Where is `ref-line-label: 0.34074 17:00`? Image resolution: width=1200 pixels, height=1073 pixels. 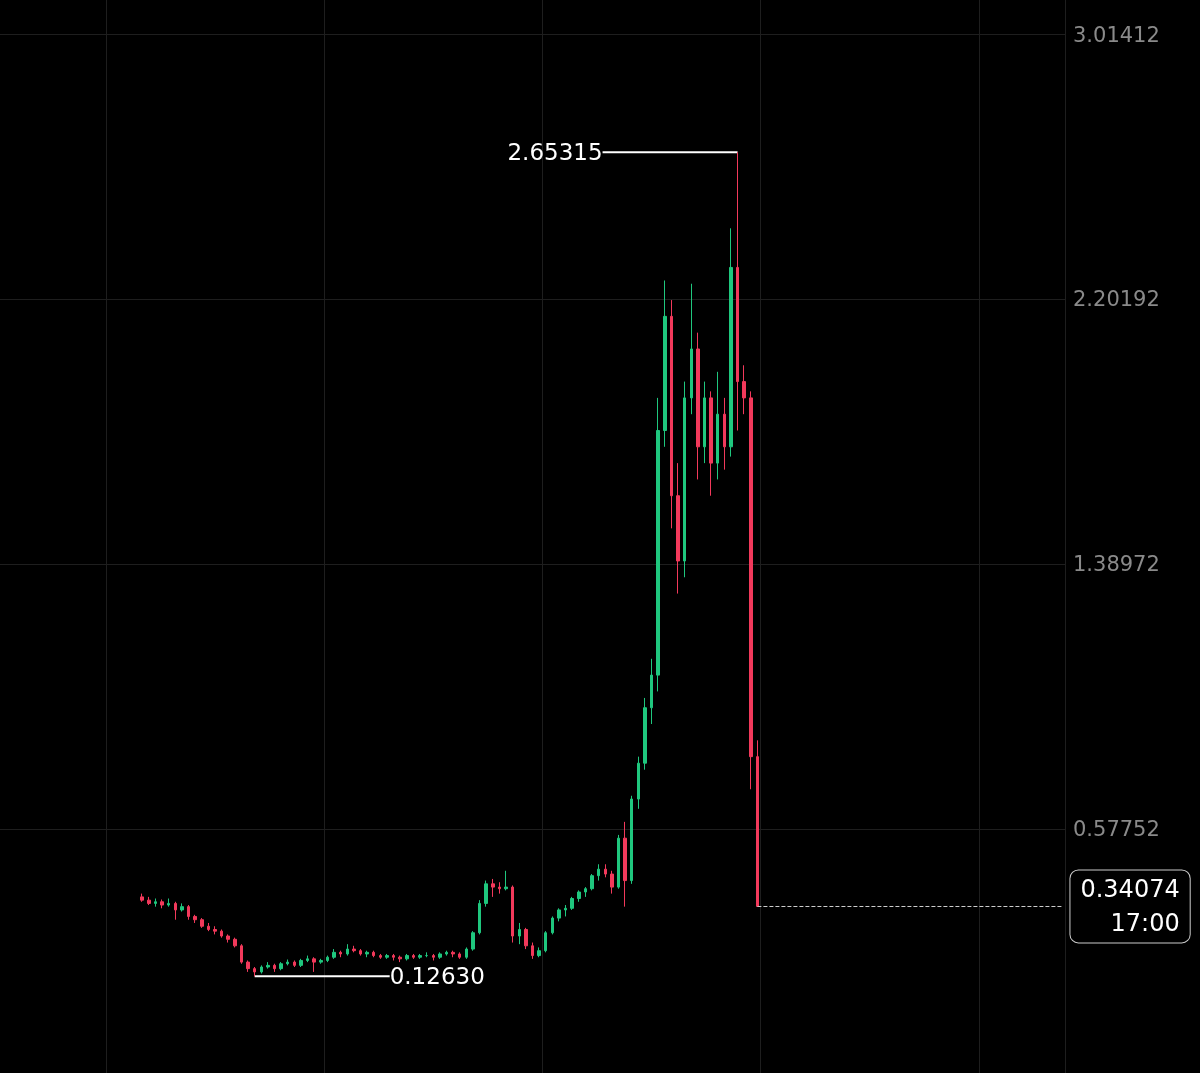 ref-line-label: 0.34074 17:00 is located at coordinates (1130, 906).